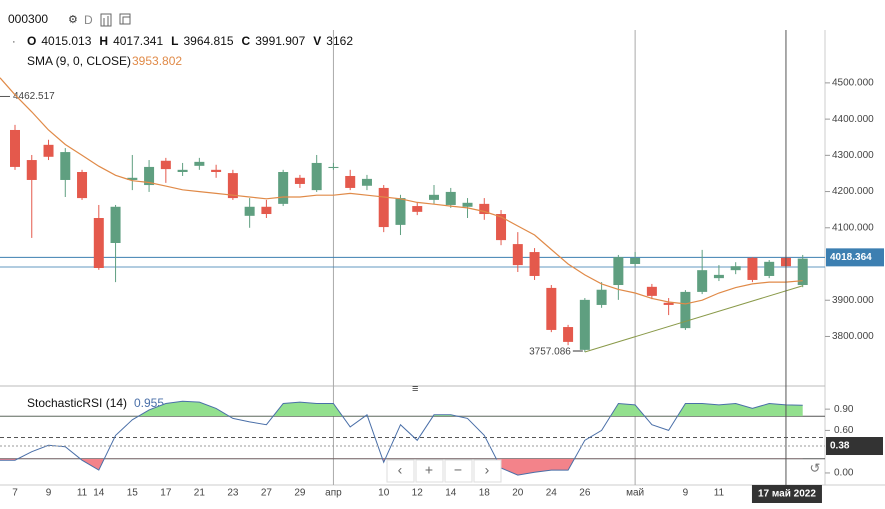  I want to click on x-tick-label: 23, so click(233, 493).